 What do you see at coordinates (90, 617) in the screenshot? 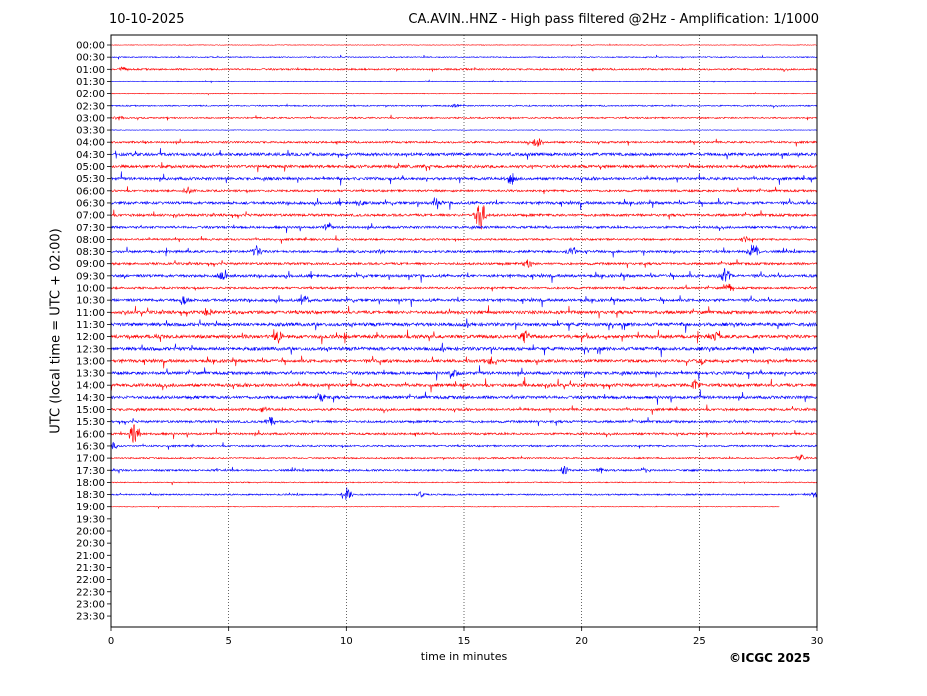
I see `y-tick-label: 23:30` at bounding box center [90, 617].